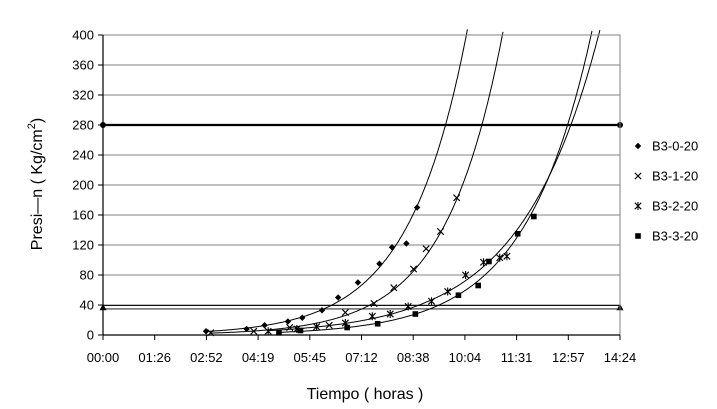 This screenshot has width=717, height=409. Describe the element at coordinates (83, 215) in the screenshot. I see `y-tick-label: 160` at that location.